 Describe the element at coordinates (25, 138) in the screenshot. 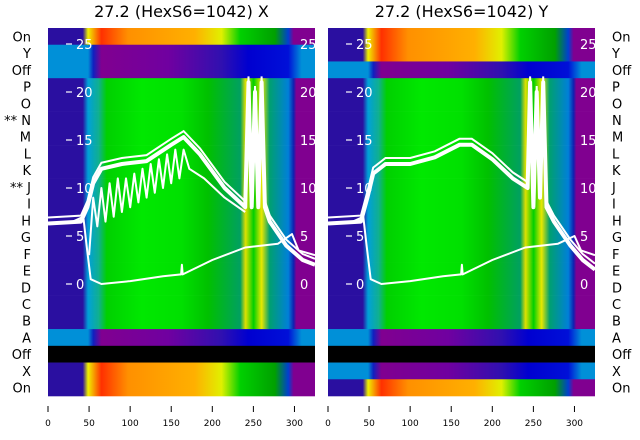

I see `row-label: M` at that location.